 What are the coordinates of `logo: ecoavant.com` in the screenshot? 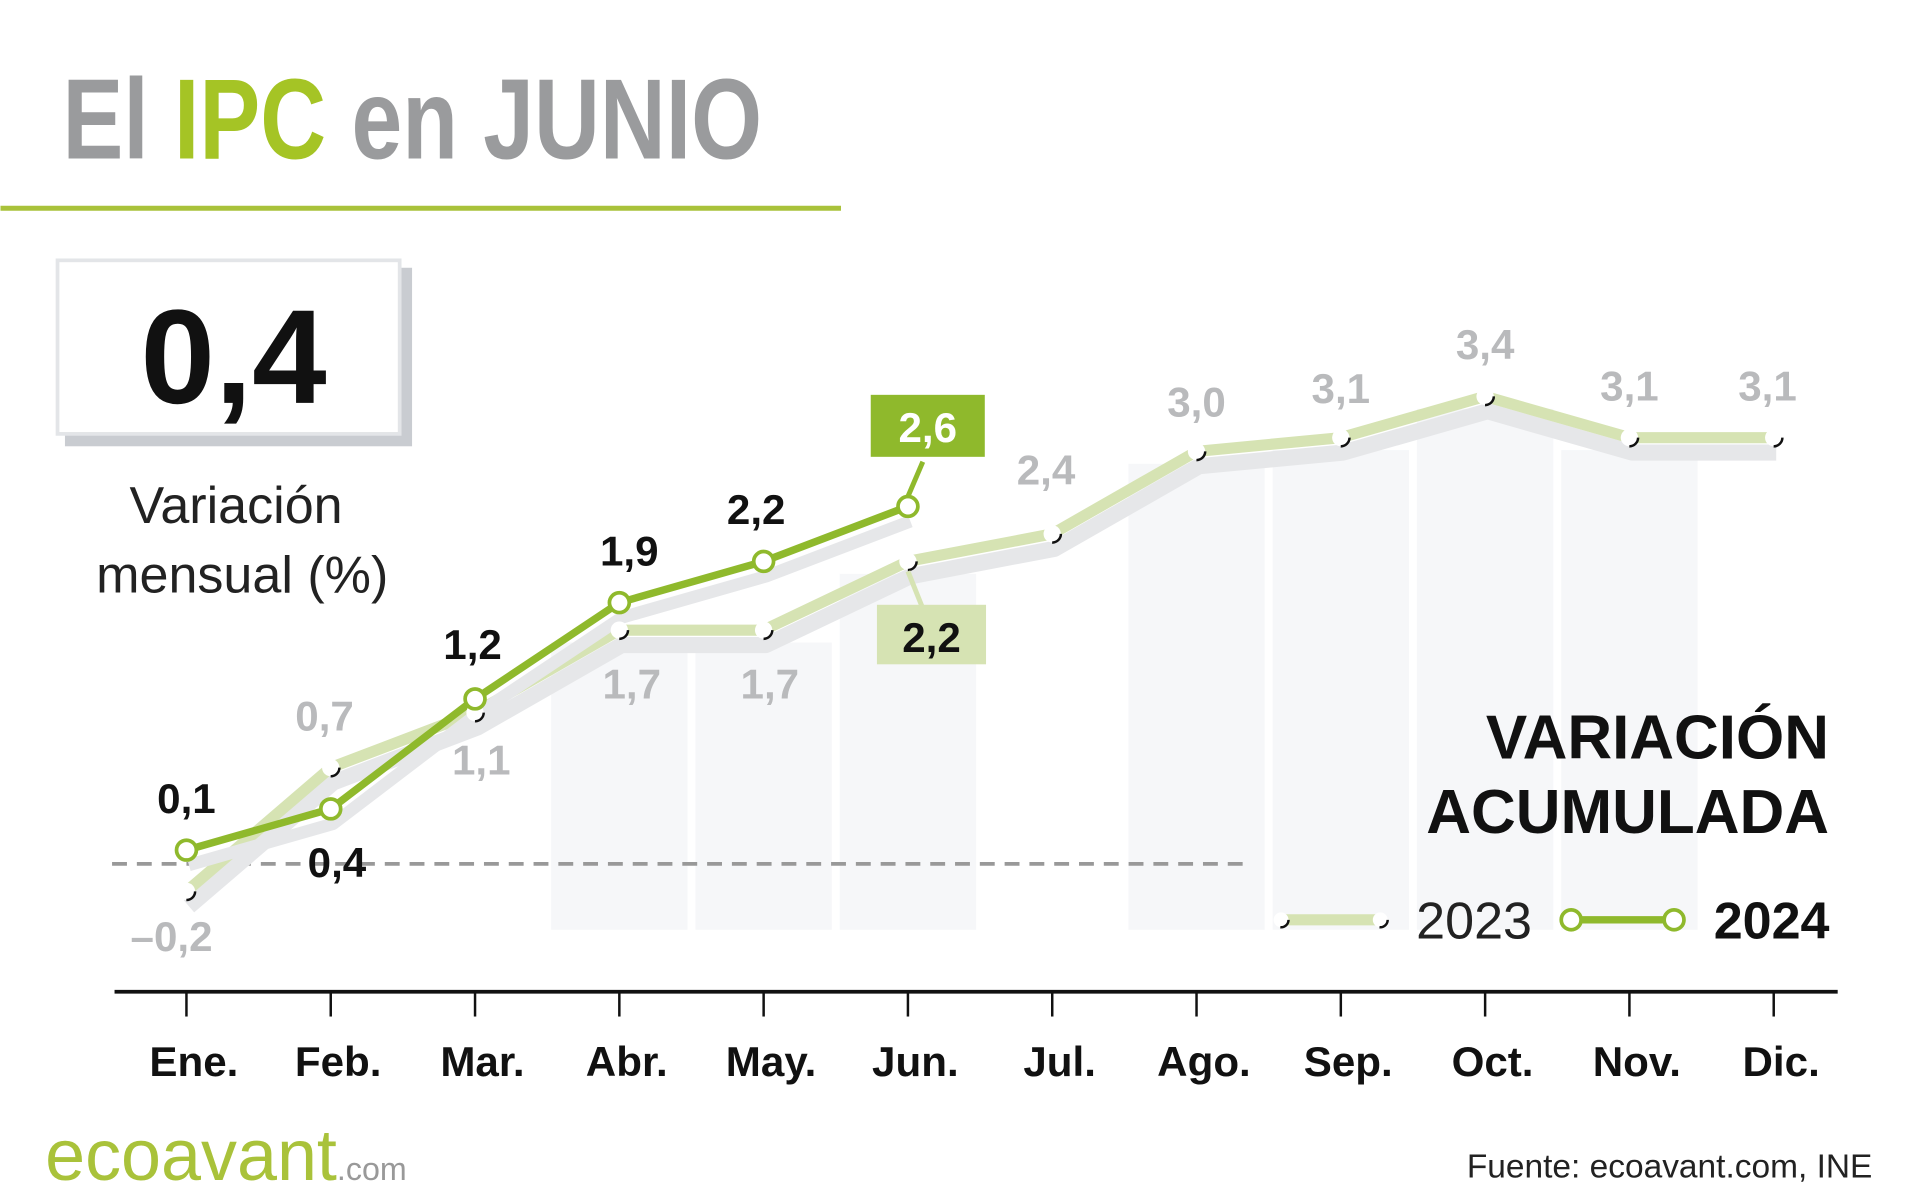 It's located at (226, 1156).